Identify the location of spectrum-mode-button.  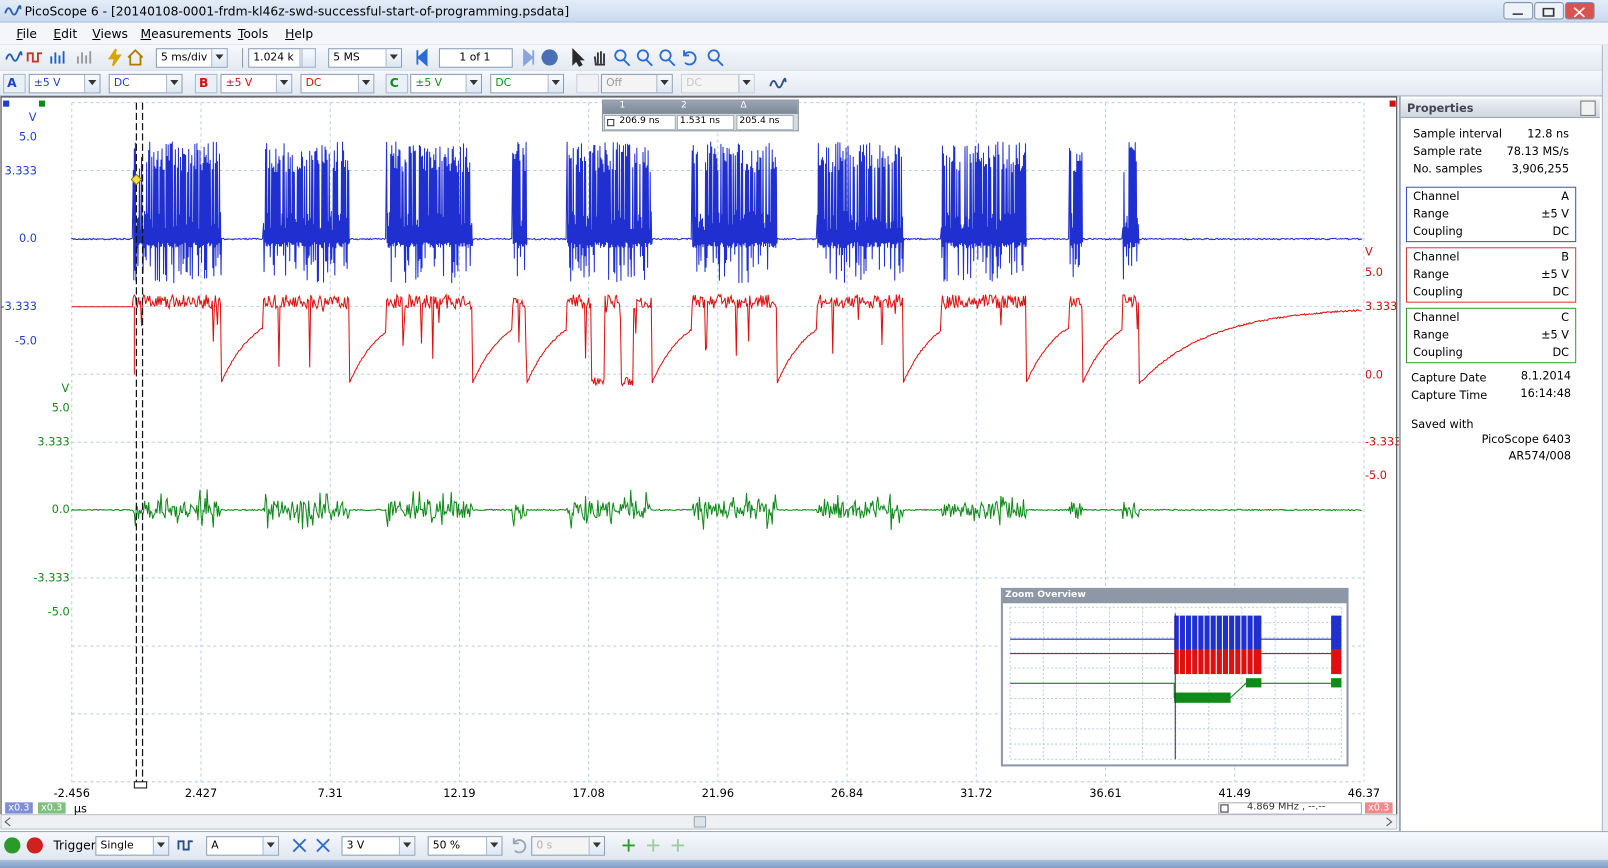
(57, 57).